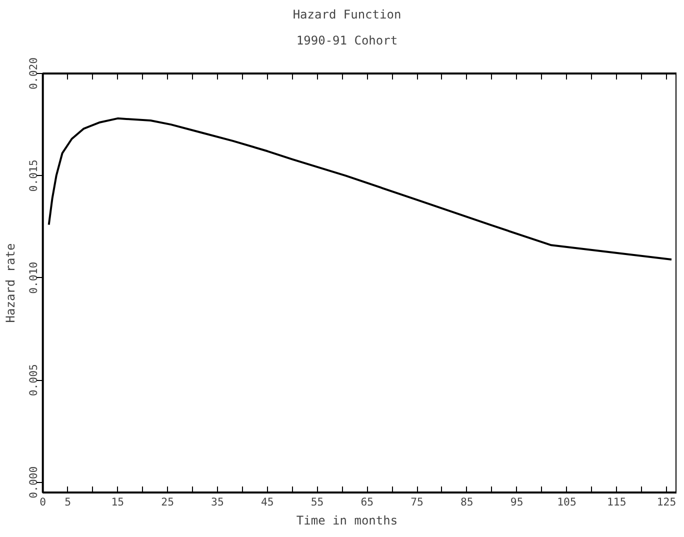 The width and height of the screenshot is (684, 537). What do you see at coordinates (566, 502) in the screenshot?
I see `x-tick-label: 105` at bounding box center [566, 502].